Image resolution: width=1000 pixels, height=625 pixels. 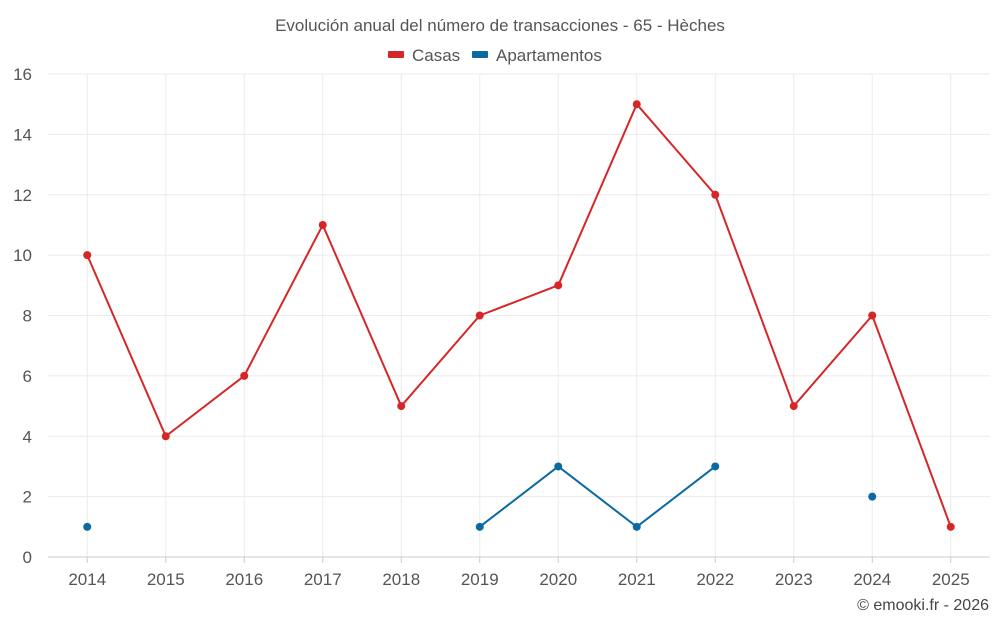 I want to click on x-tick-label: 2025, so click(x=951, y=579).